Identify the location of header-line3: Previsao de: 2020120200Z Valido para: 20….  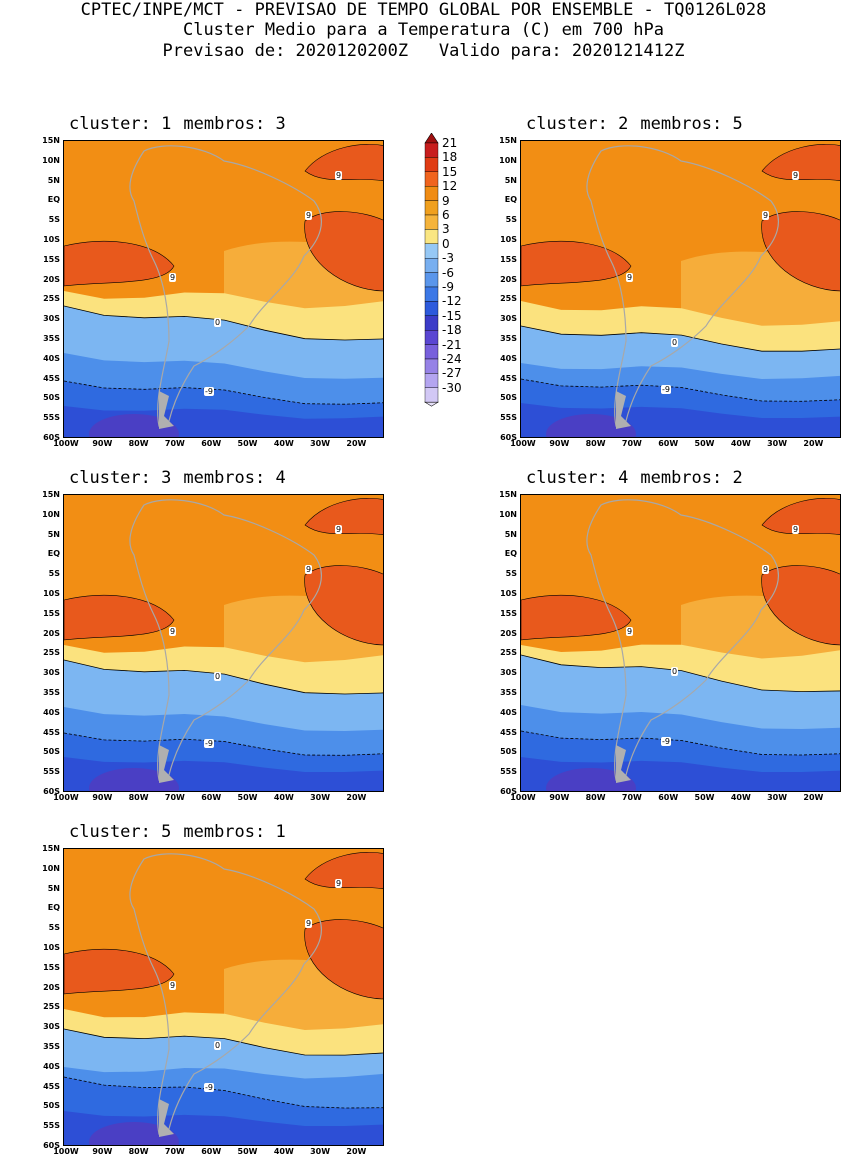
(423, 51).